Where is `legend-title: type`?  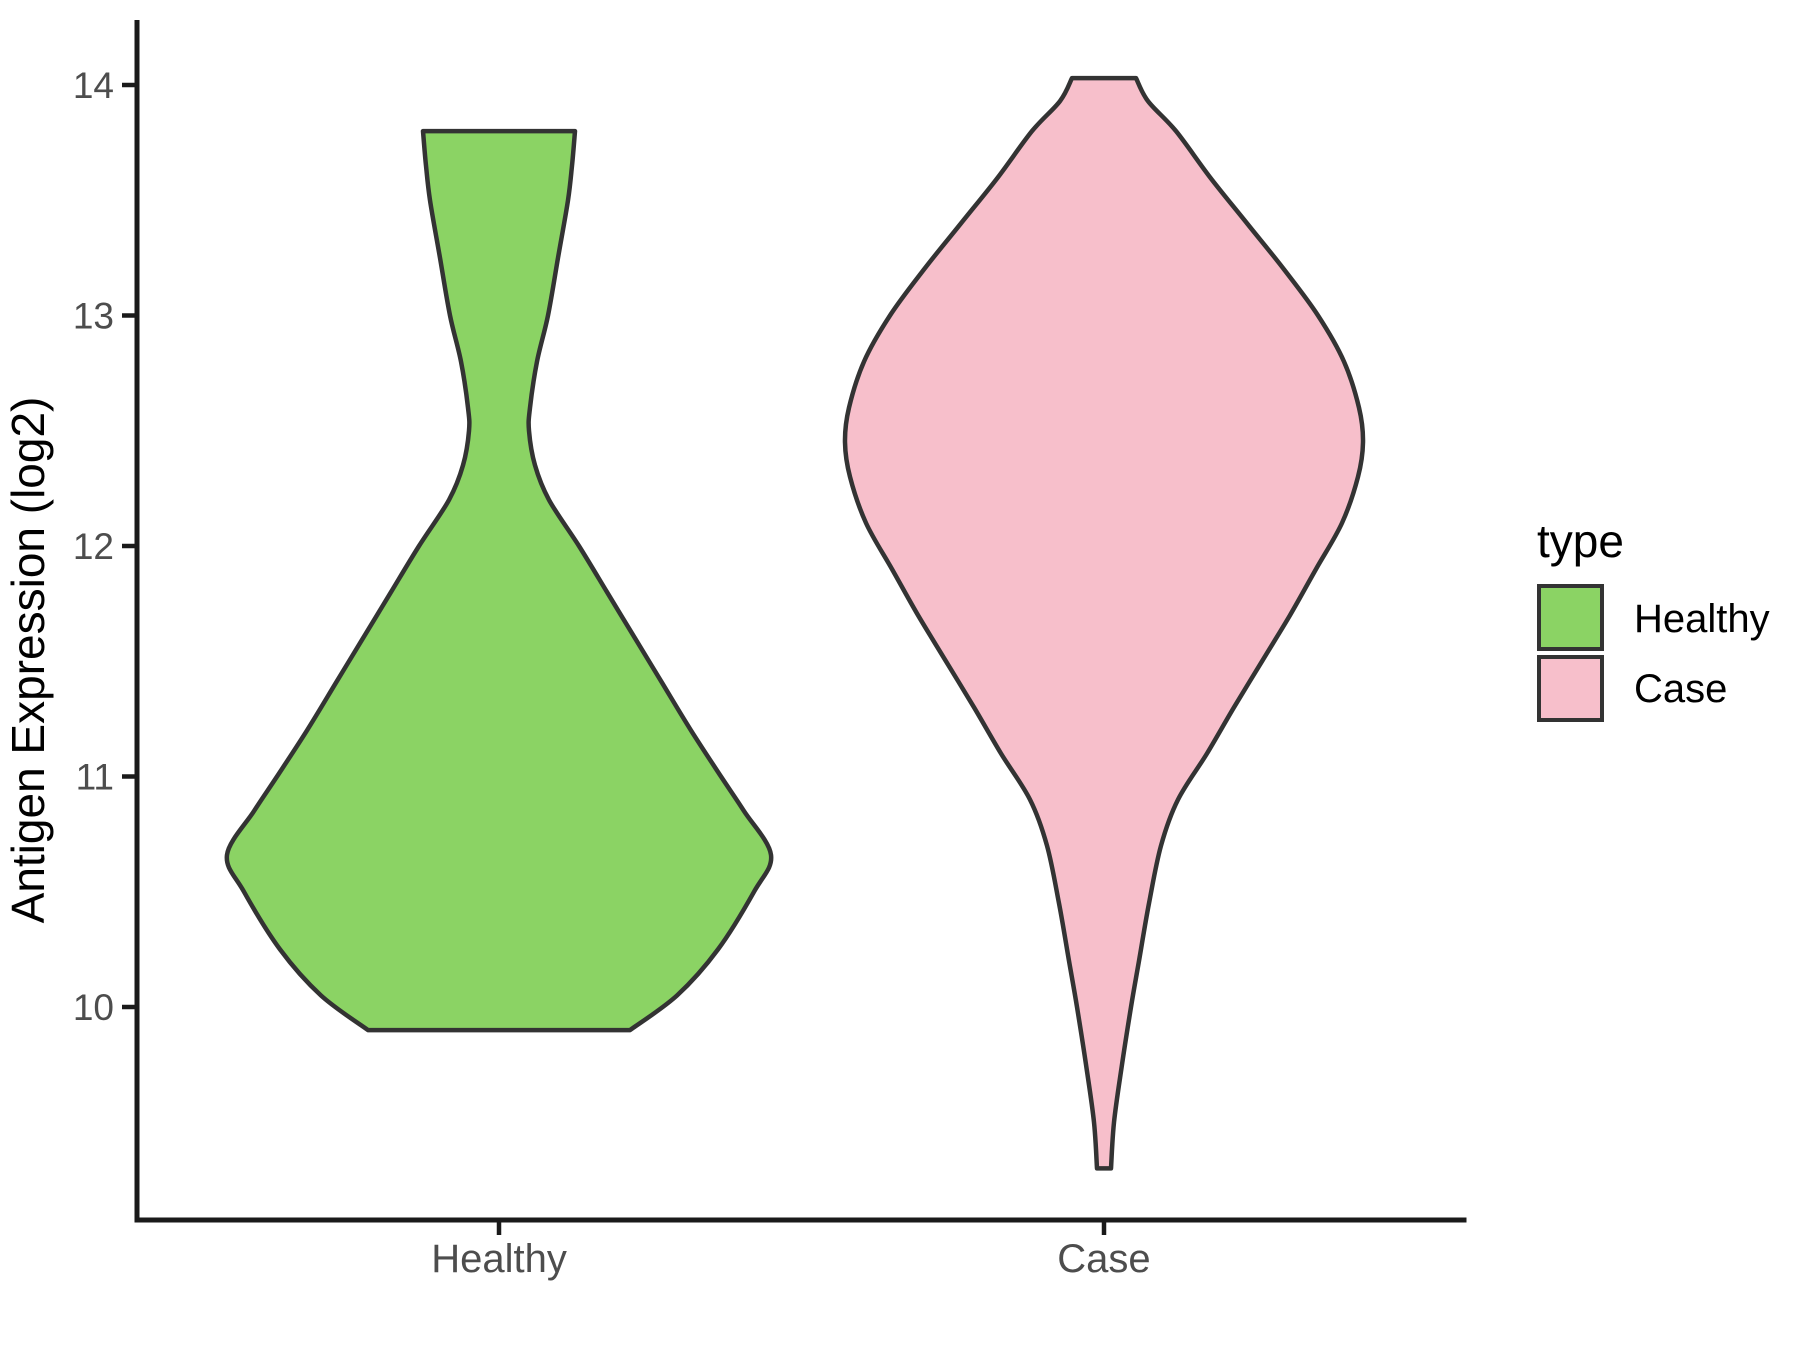
legend-title: type is located at coordinates (1580, 541).